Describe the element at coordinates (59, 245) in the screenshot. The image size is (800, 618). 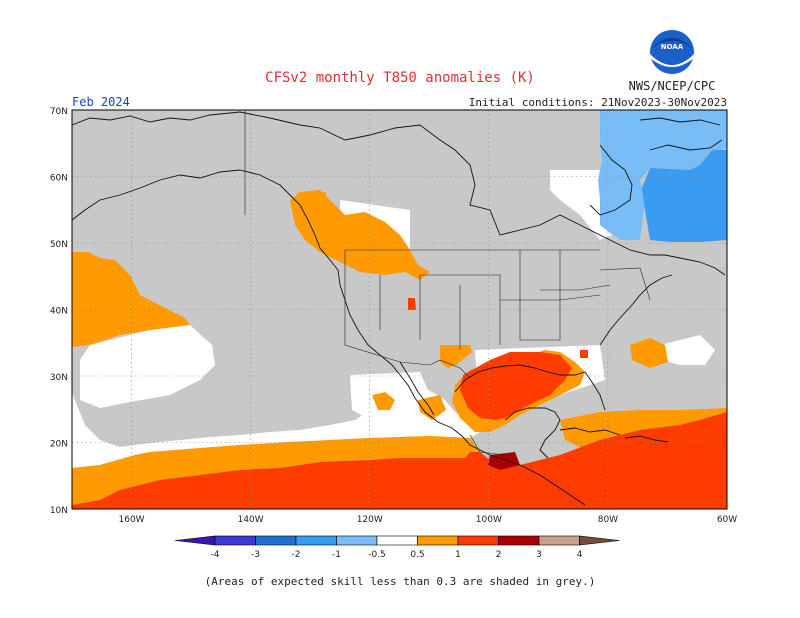
I see `lat-tick-label: 50N` at that location.